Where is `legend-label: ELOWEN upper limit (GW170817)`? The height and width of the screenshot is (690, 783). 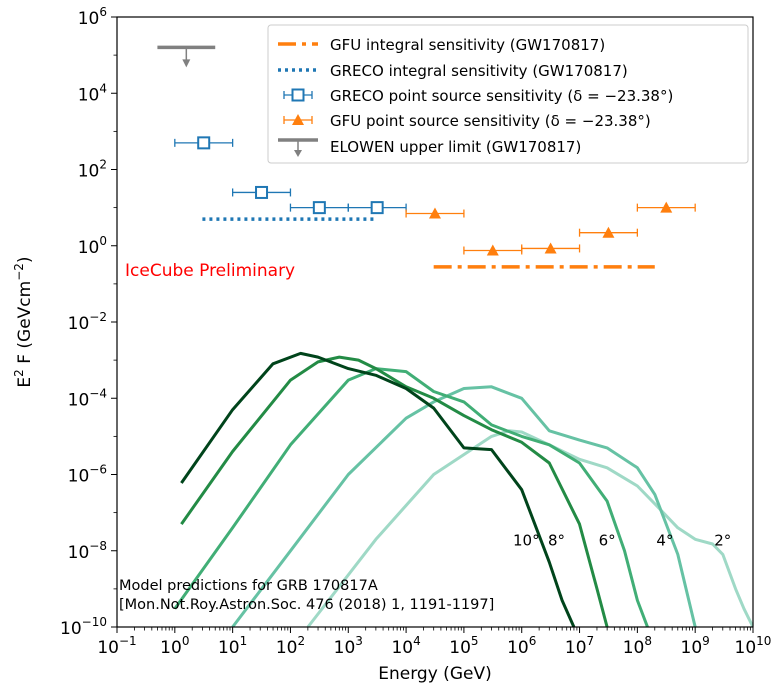 legend-label: ELOWEN upper limit (GW170817) is located at coordinates (455, 147).